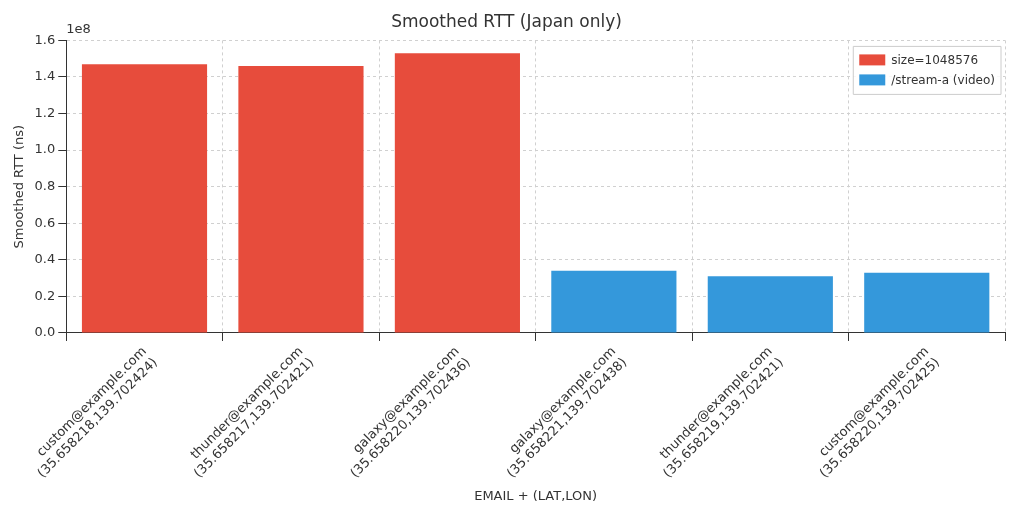  Describe the element at coordinates (45, 222) in the screenshot. I see `y-tick-label: 0.6` at that location.